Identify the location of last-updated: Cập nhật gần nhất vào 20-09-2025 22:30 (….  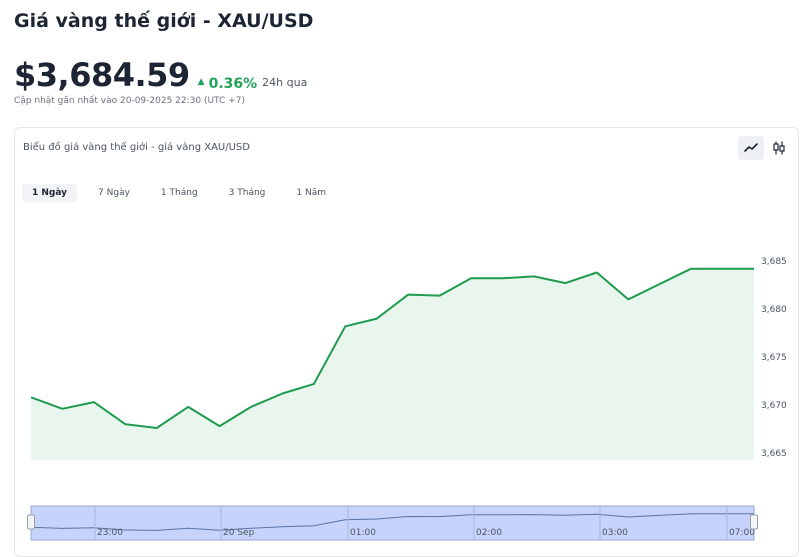
(129, 101).